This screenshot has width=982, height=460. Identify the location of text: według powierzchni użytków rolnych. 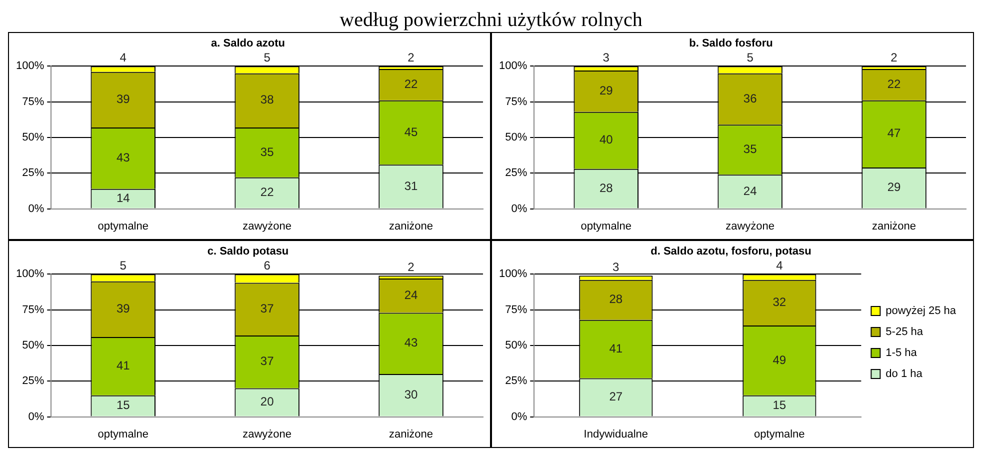
(491, 20).